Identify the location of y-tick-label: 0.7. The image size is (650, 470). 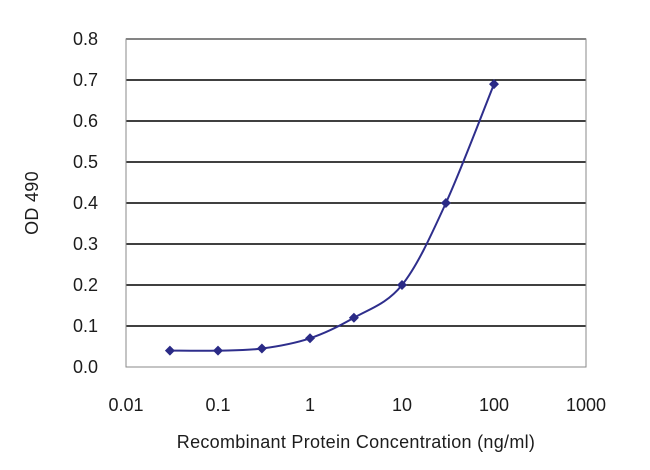
(85, 80).